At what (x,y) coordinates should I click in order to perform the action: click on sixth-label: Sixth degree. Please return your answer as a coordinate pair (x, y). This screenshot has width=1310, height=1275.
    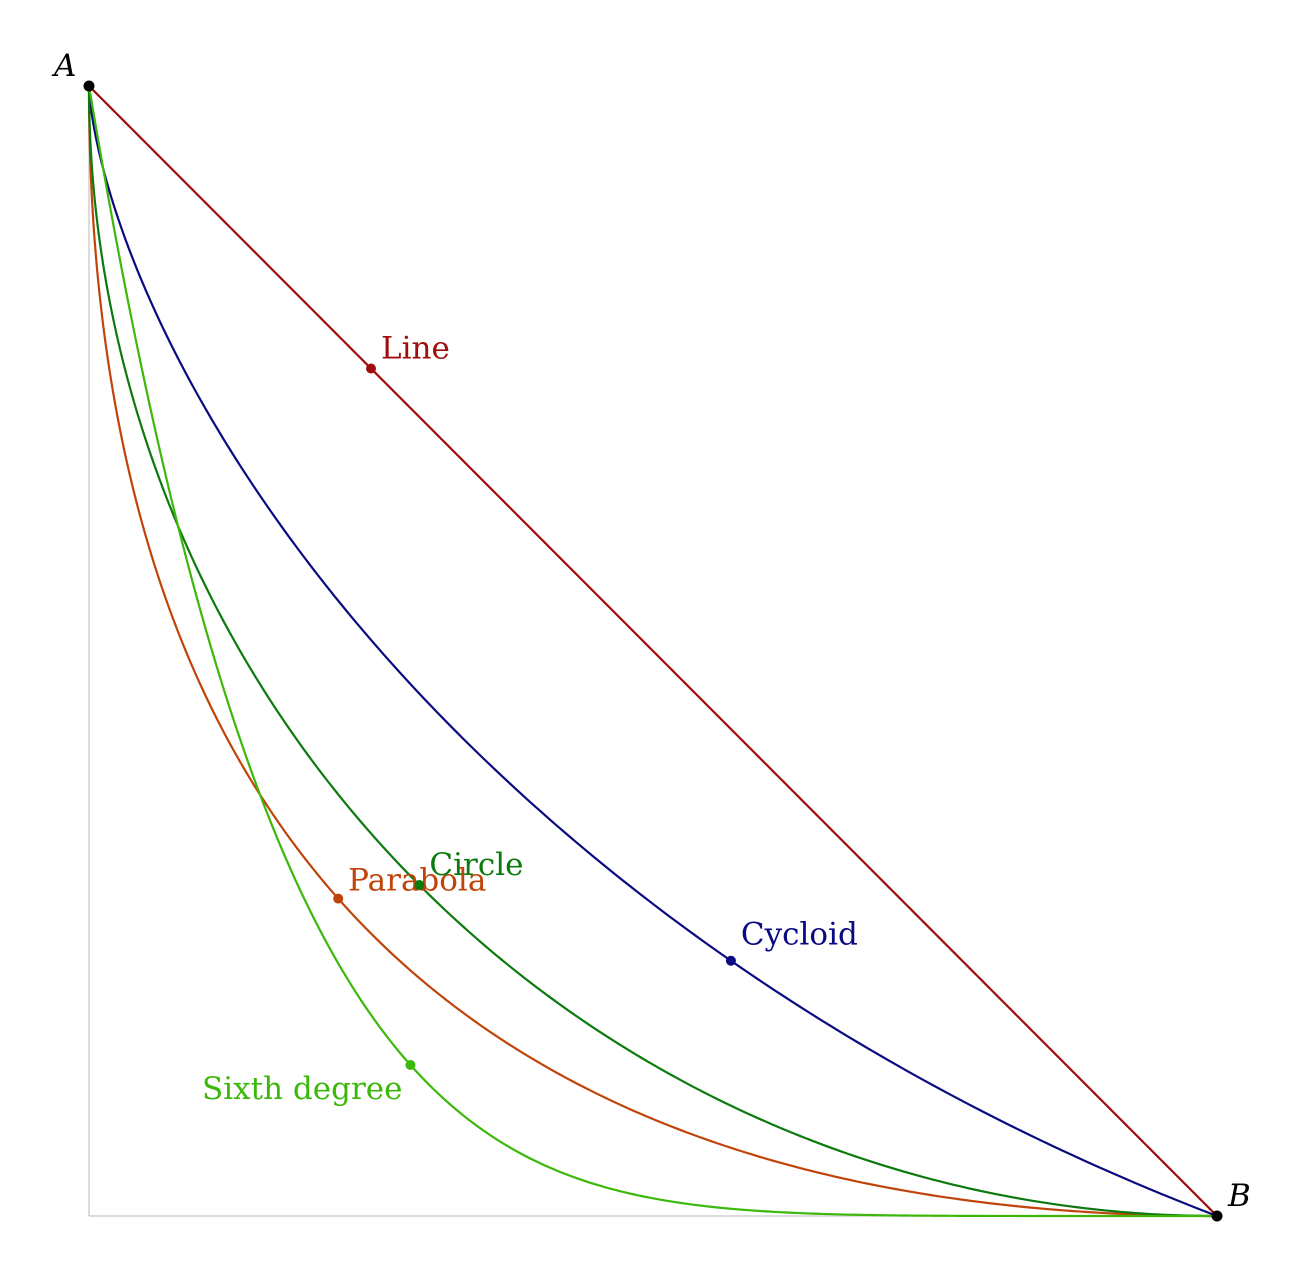
    Looking at the image, I should click on (302, 1089).